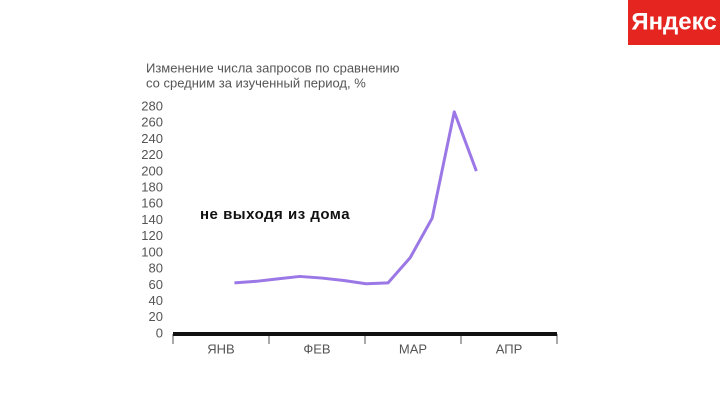 The width and height of the screenshot is (720, 409). Describe the element at coordinates (152, 105) in the screenshot. I see `y-tick-label: 280` at that location.